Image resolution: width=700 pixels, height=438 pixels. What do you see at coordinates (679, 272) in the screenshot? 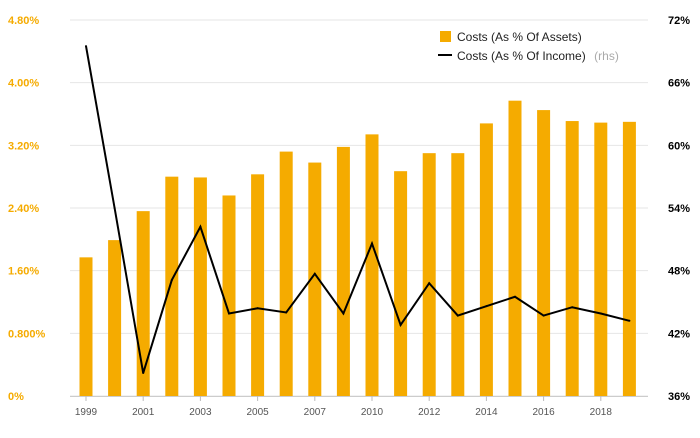
I see `y-tick-label-right: 48%` at bounding box center [679, 272].